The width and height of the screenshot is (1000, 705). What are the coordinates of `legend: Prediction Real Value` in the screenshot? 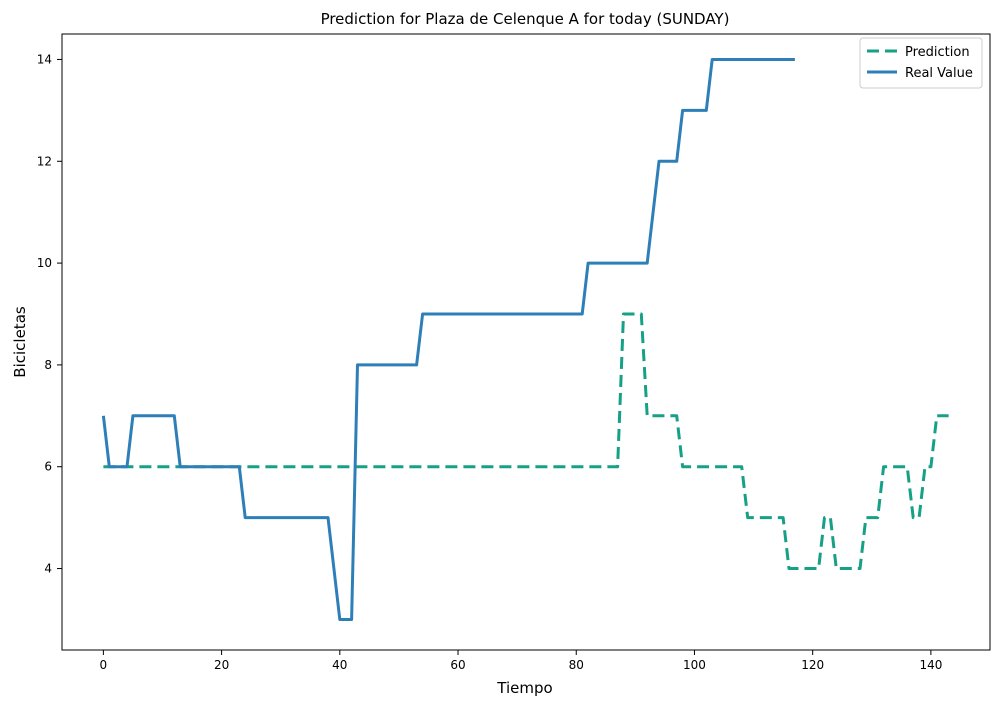 It's located at (921, 63).